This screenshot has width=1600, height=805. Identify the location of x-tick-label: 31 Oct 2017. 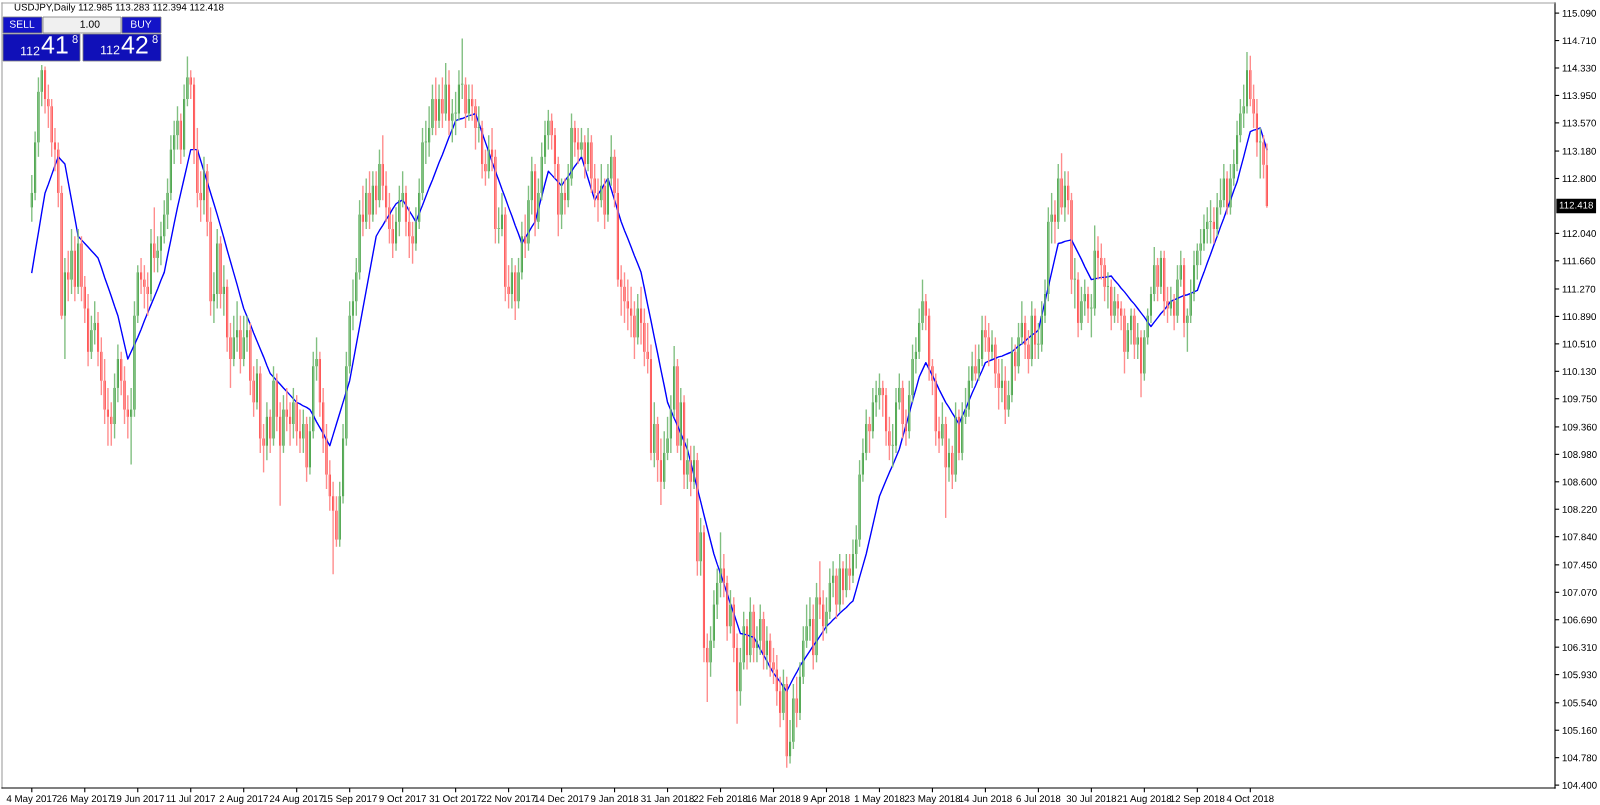
(455, 799).